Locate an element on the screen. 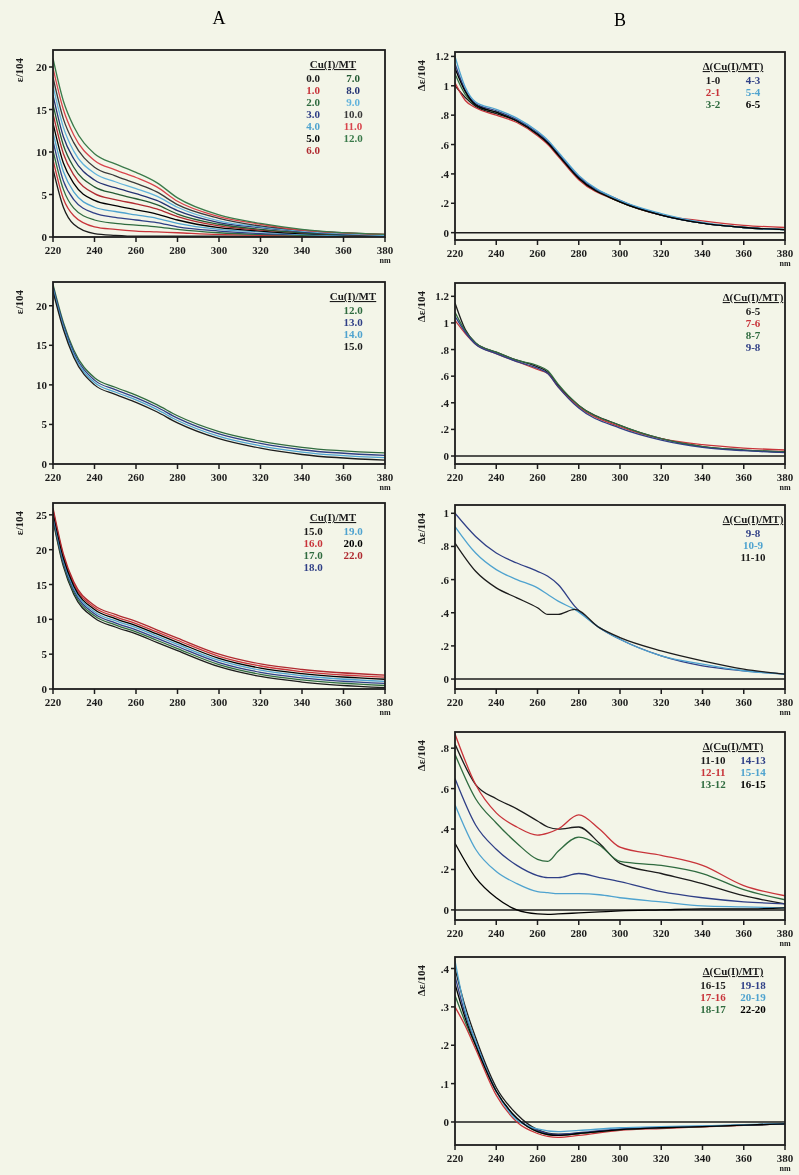  text: 0.0 is located at coordinates (313, 78).